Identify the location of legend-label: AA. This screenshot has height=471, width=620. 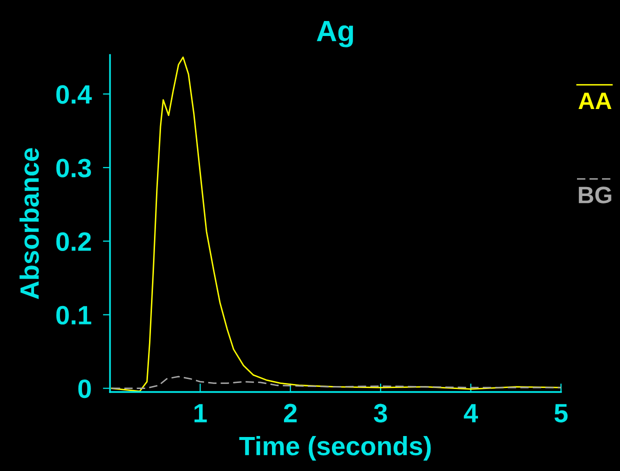
(595, 100).